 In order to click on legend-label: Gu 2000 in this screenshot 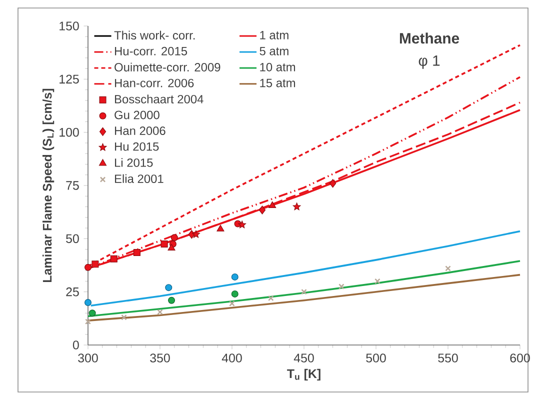, I will do `click(137, 115)`.